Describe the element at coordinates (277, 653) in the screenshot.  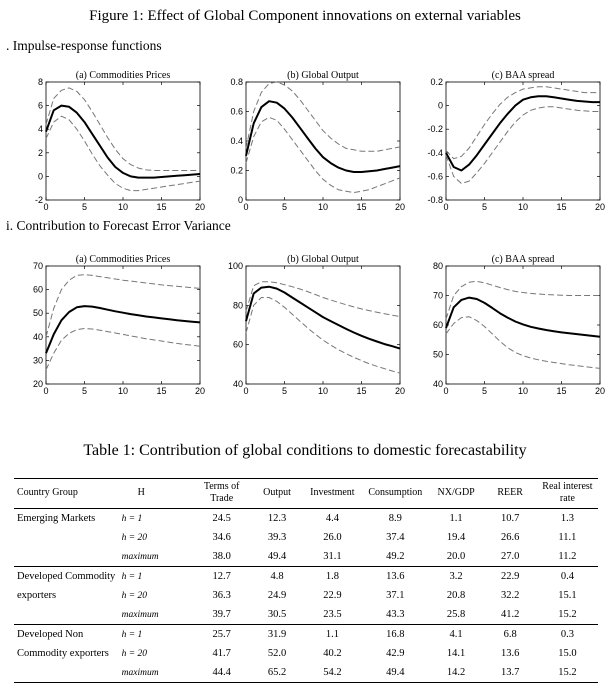
I see `value-cell: 52.0` at that location.